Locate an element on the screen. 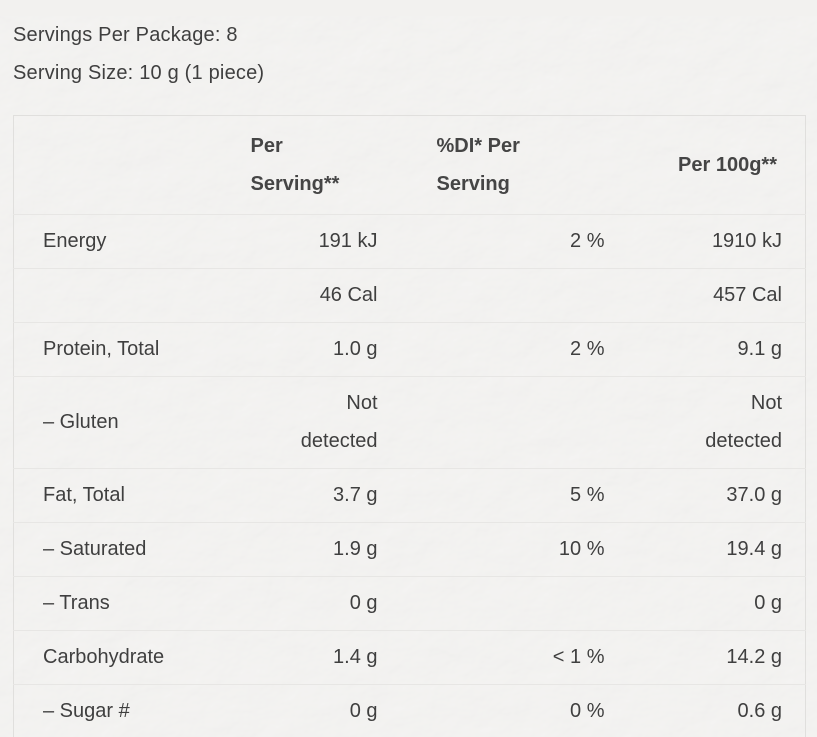 This screenshot has height=737, width=817. per-100g-cell: 9.1 g is located at coordinates (709, 349).